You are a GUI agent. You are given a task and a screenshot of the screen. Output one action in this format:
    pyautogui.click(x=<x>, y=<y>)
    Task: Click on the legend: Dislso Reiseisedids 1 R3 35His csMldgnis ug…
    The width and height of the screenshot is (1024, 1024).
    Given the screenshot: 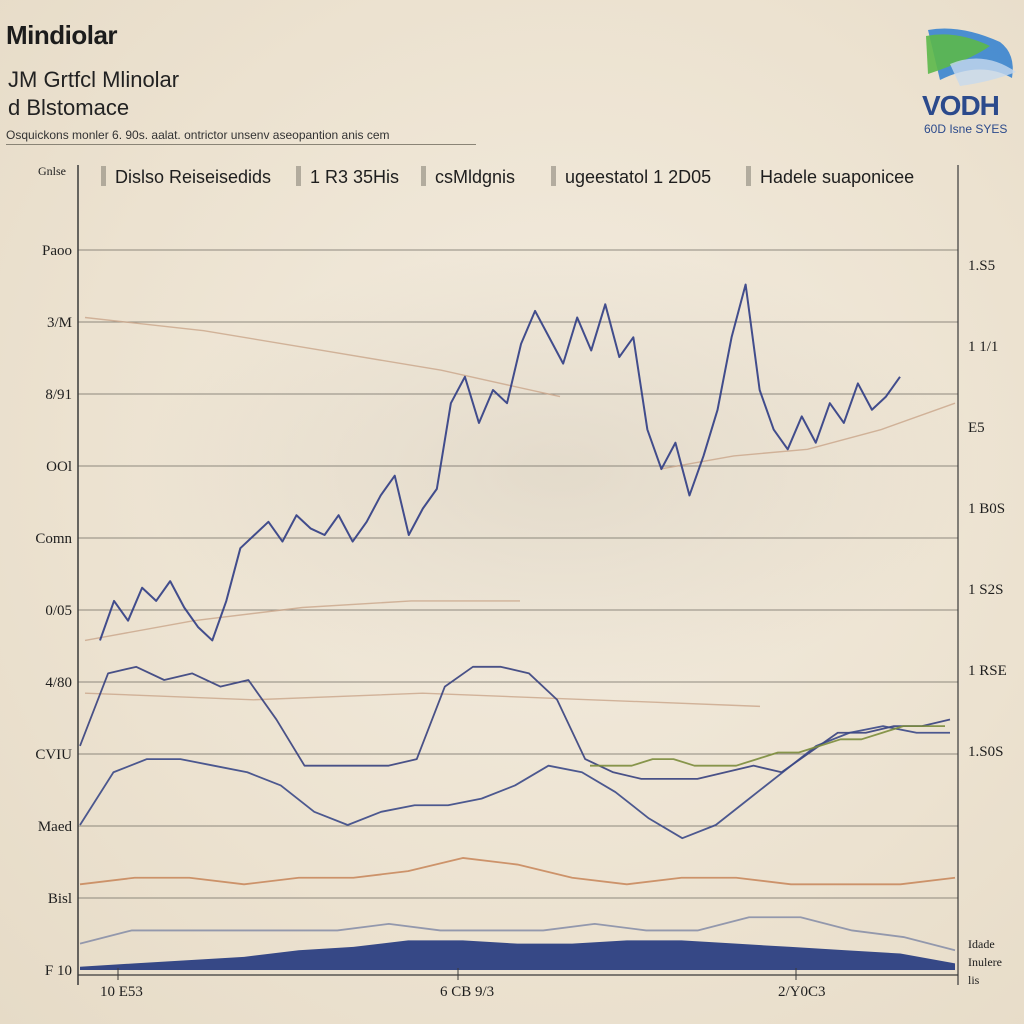 What is the action you would take?
    pyautogui.click(x=507, y=176)
    